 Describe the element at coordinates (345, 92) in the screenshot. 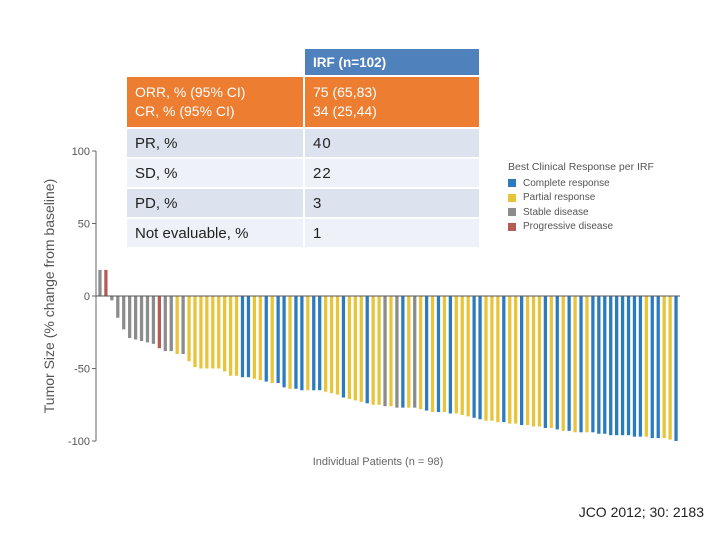

I see `orr-value: 75 (65,83)` at that location.